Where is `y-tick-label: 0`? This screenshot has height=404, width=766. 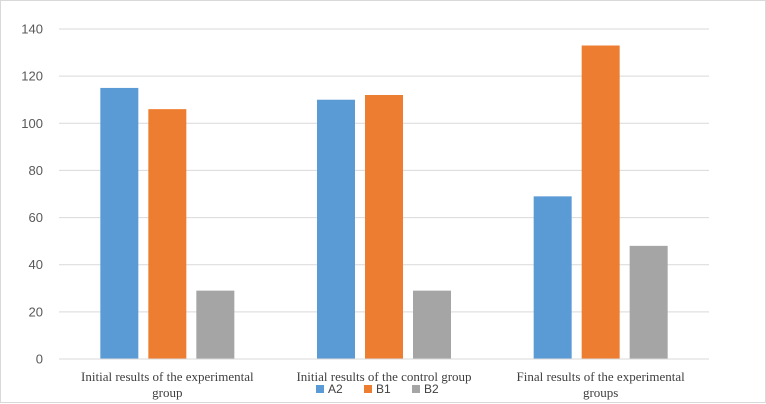
y-tick-label: 0 is located at coordinates (39, 359).